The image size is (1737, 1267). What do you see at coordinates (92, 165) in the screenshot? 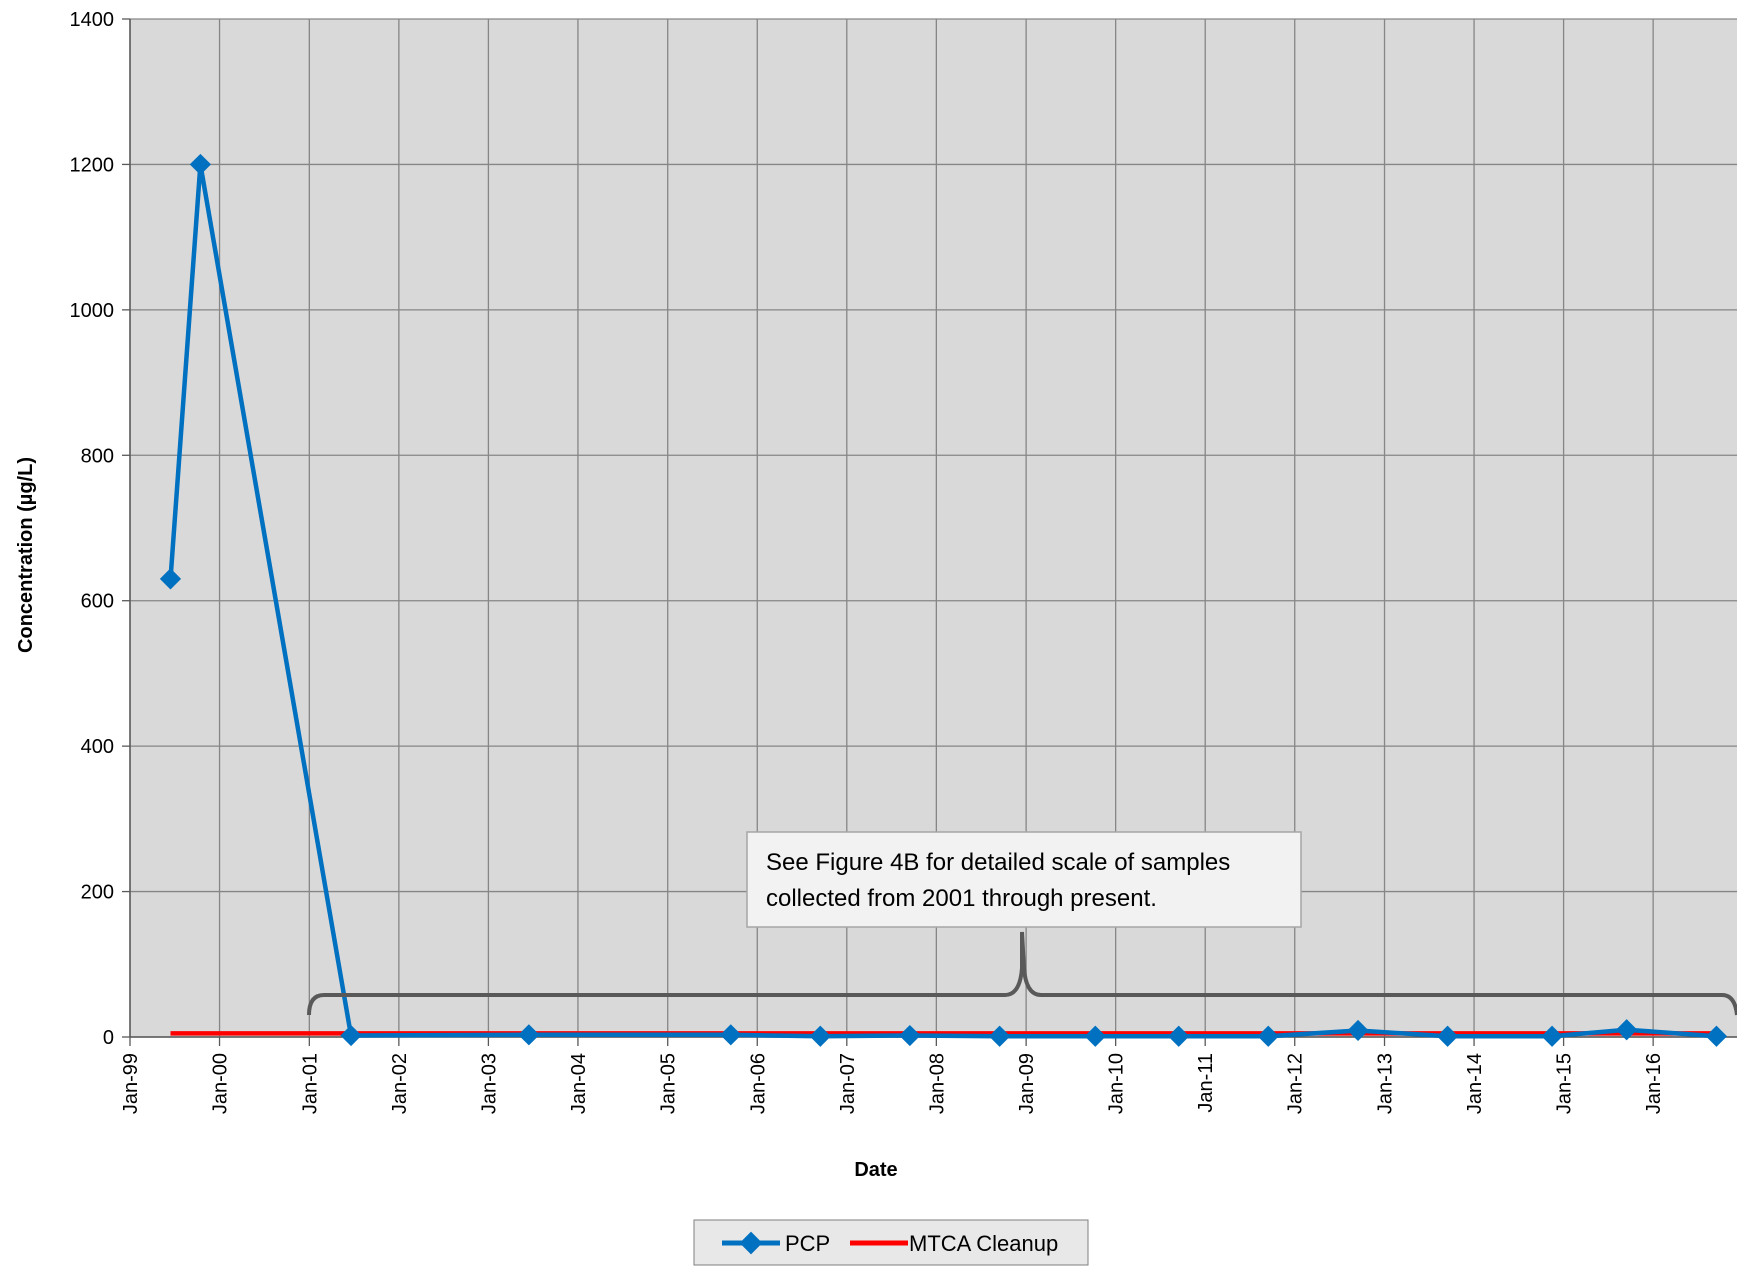
I see `y-tick-label: 1200` at bounding box center [92, 165].